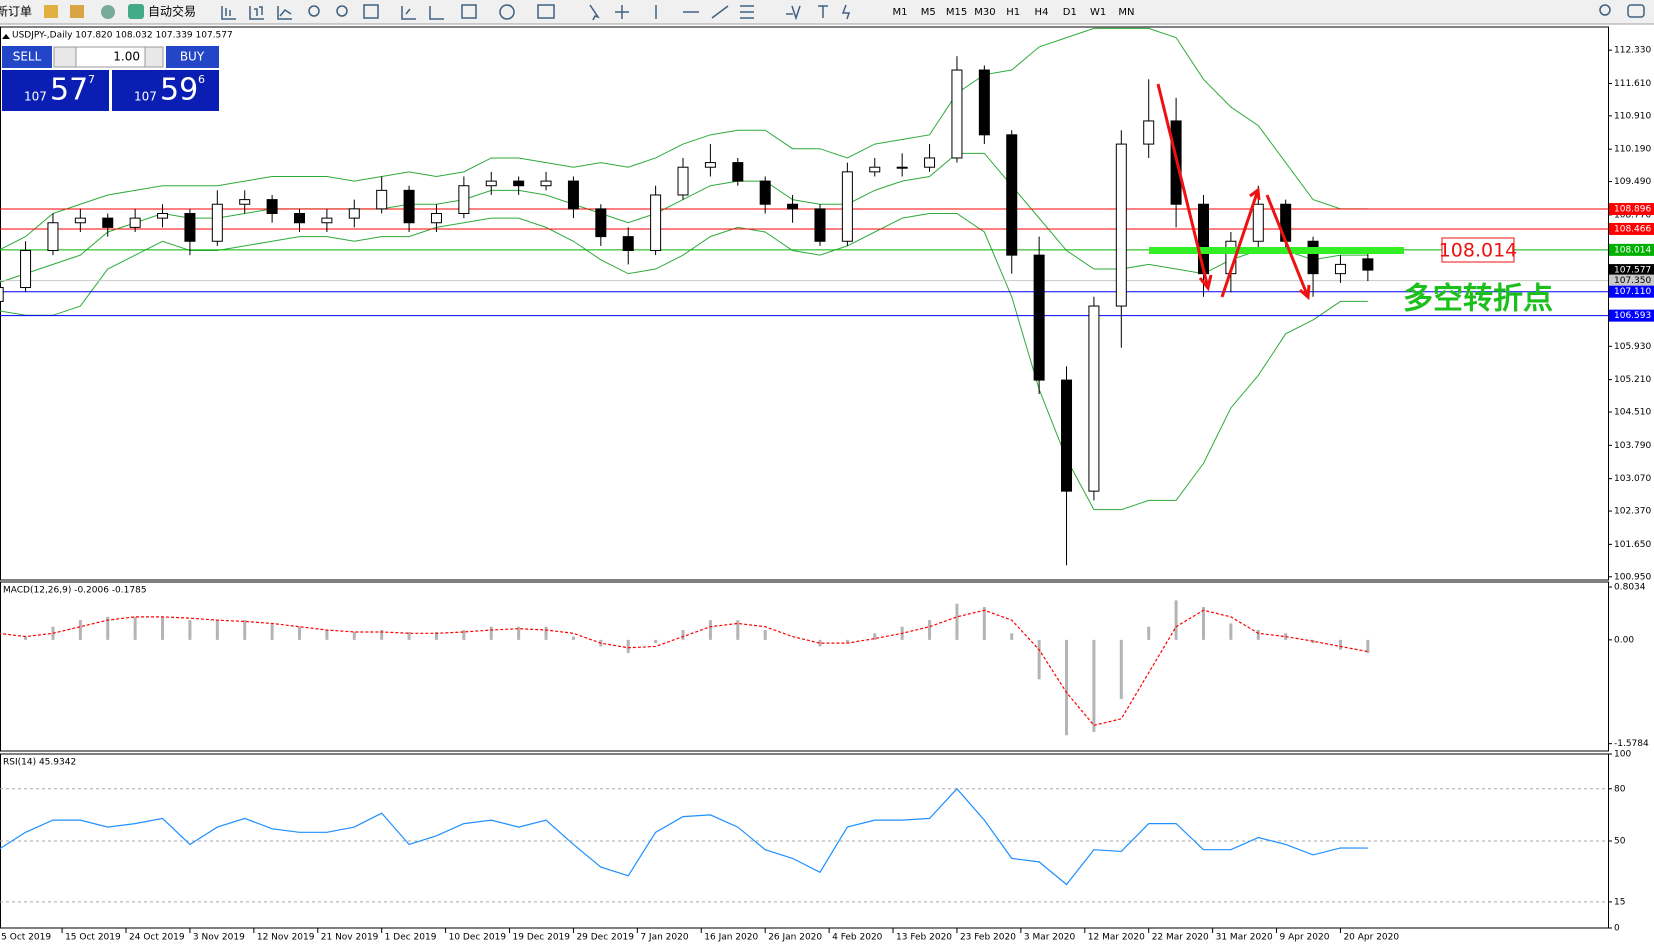  I want to click on toolbar: 新订单 自动交易, so click(827, 12).